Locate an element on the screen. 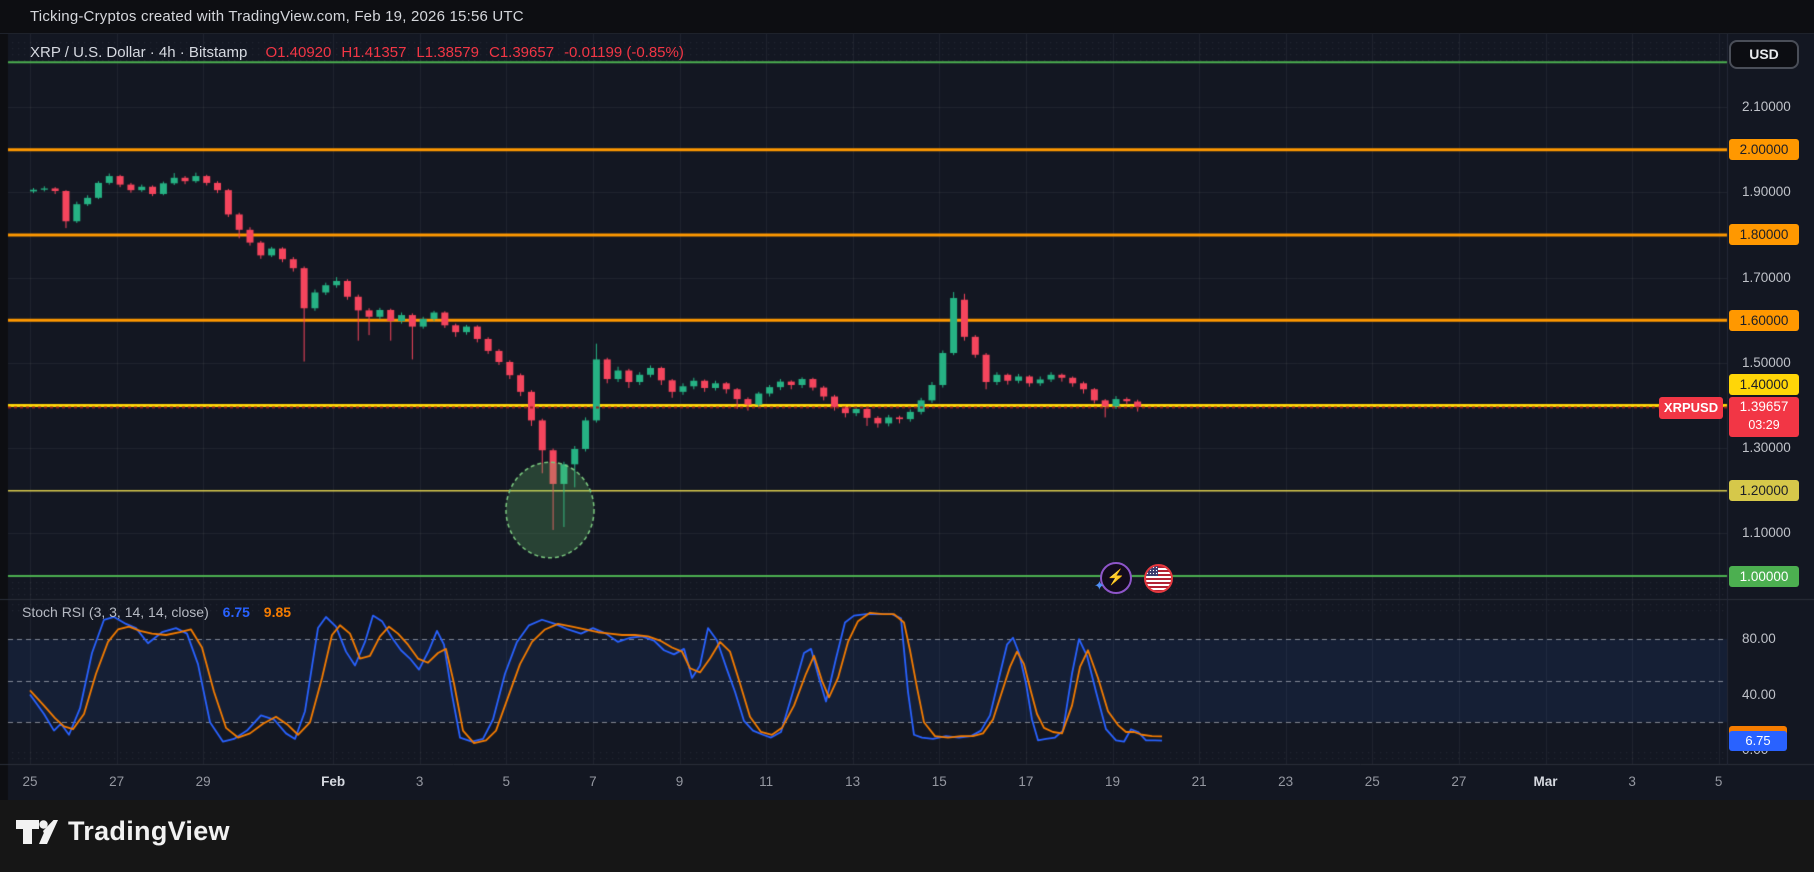  symbol-title: XRP / U.S. Dollar · 4h · Bitstamp is located at coordinates (139, 52).